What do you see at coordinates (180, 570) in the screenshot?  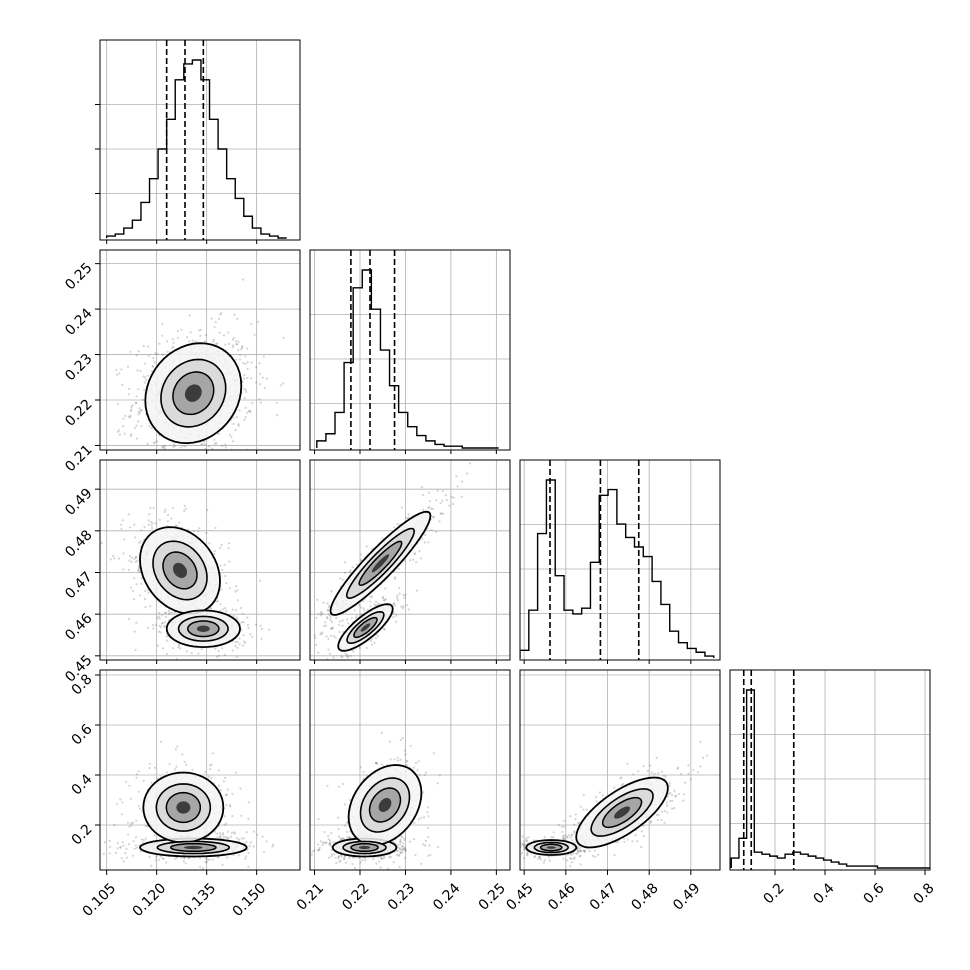 I see `density-contour` at bounding box center [180, 570].